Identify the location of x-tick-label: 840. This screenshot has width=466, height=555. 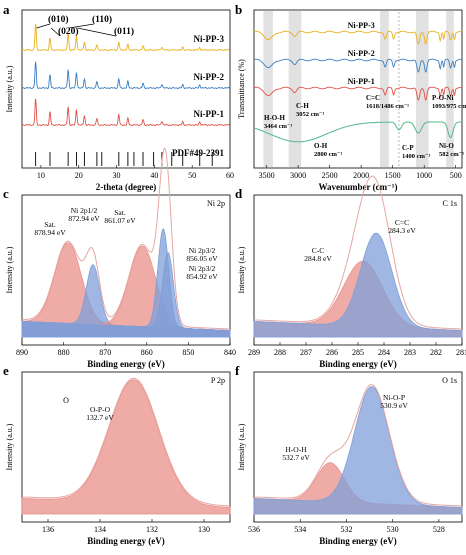
(230, 352).